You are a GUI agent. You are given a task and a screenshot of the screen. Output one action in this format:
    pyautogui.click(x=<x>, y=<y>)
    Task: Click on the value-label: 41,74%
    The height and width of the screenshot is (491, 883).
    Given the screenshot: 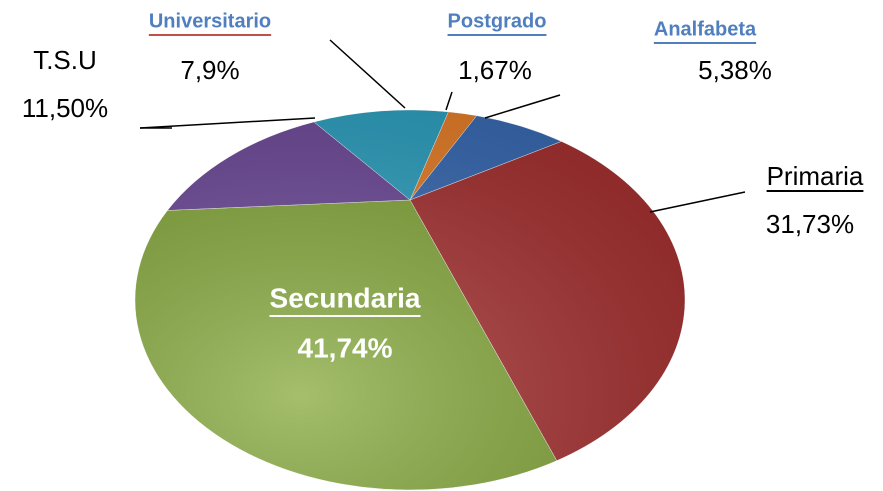 What is the action you would take?
    pyautogui.click(x=345, y=347)
    